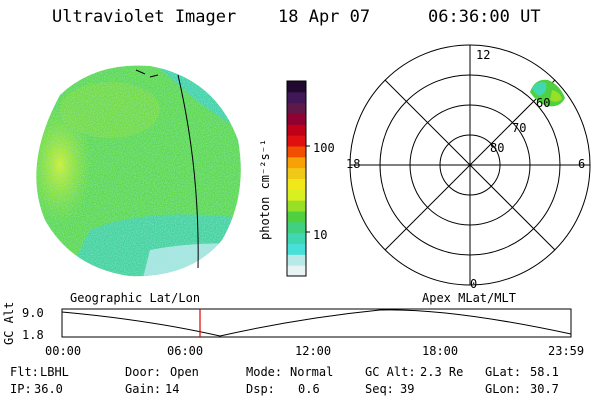 The image size is (600, 400). Describe the element at coordinates (379, 389) in the screenshot. I see `info-seq-label: Seq:` at that location.